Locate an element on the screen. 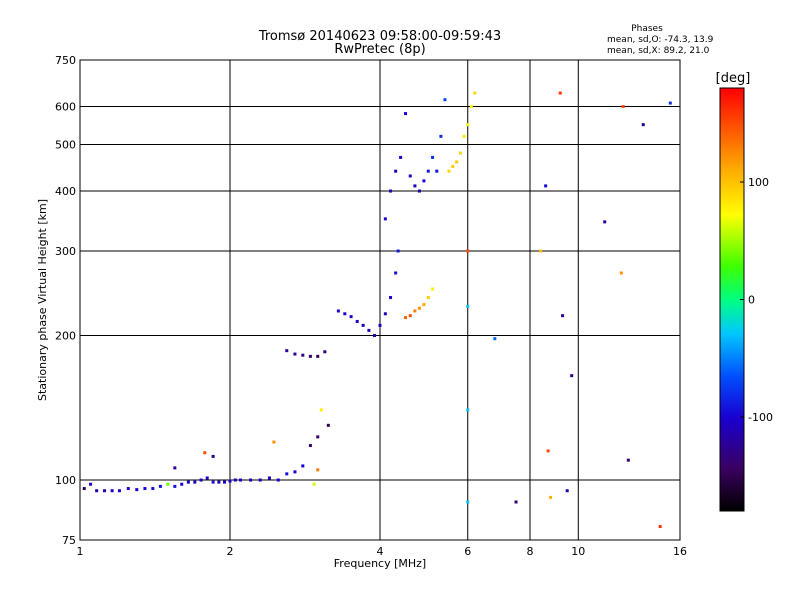  x-tick-label: 16 is located at coordinates (680, 551).